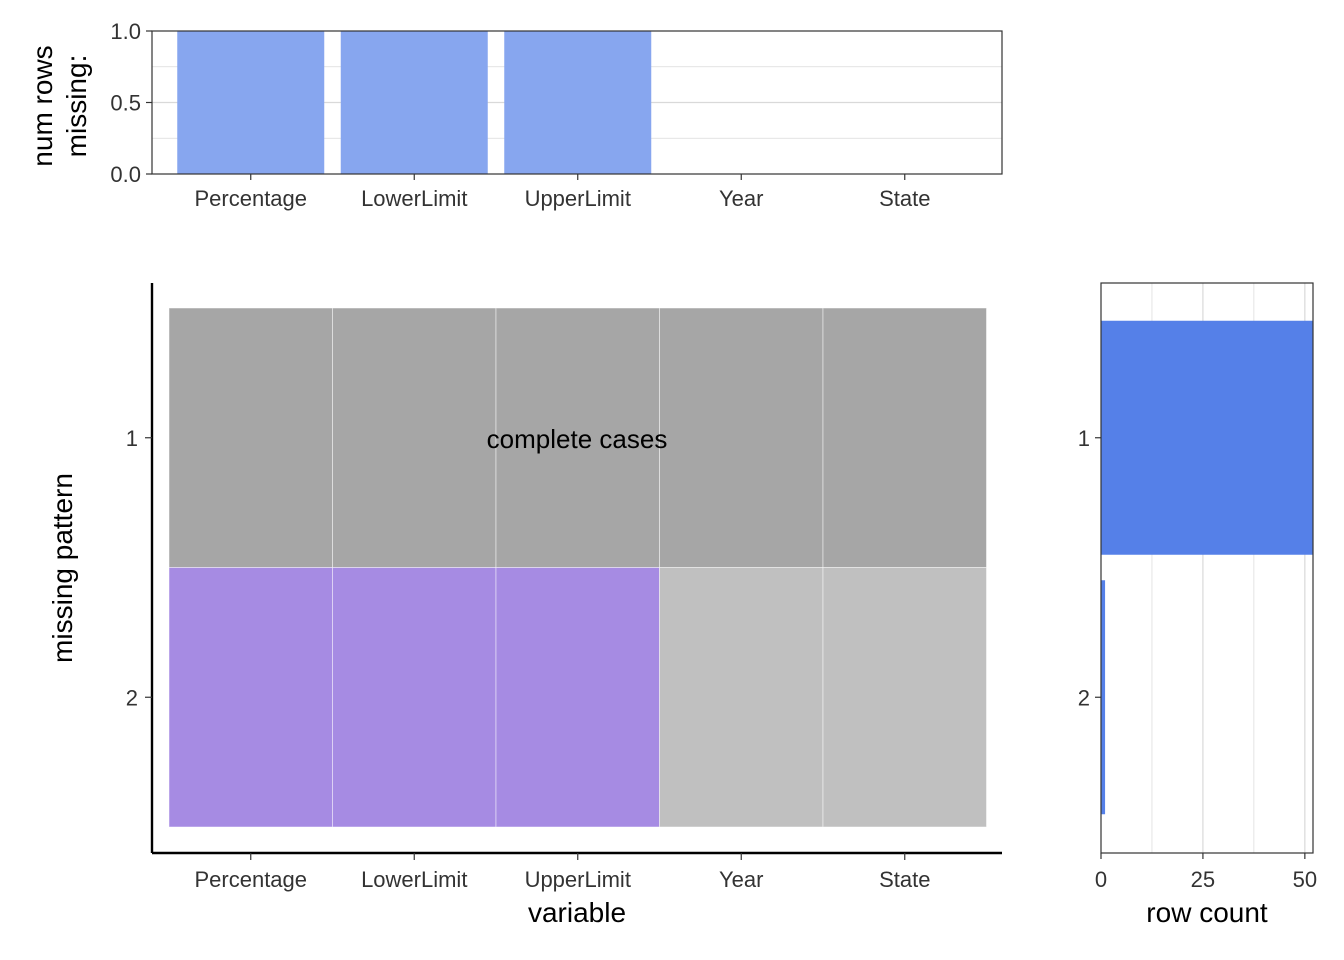  What do you see at coordinates (904, 437) in the screenshot?
I see `tile-pattern-1-state` at bounding box center [904, 437].